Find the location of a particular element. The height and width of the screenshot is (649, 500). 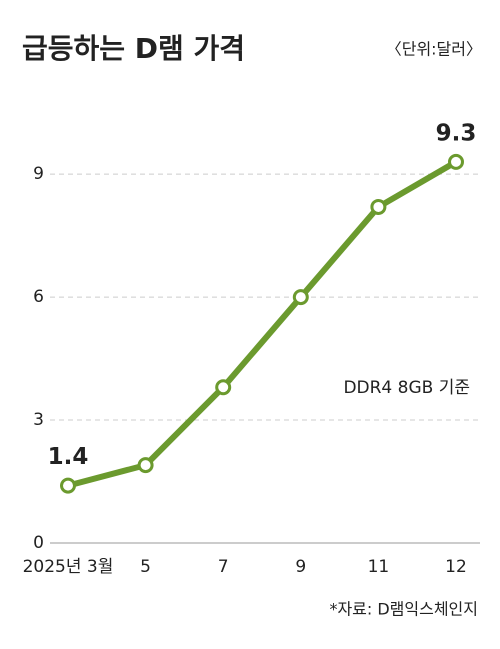

annotation: DDR4 8GB 기준 is located at coordinates (406, 388).